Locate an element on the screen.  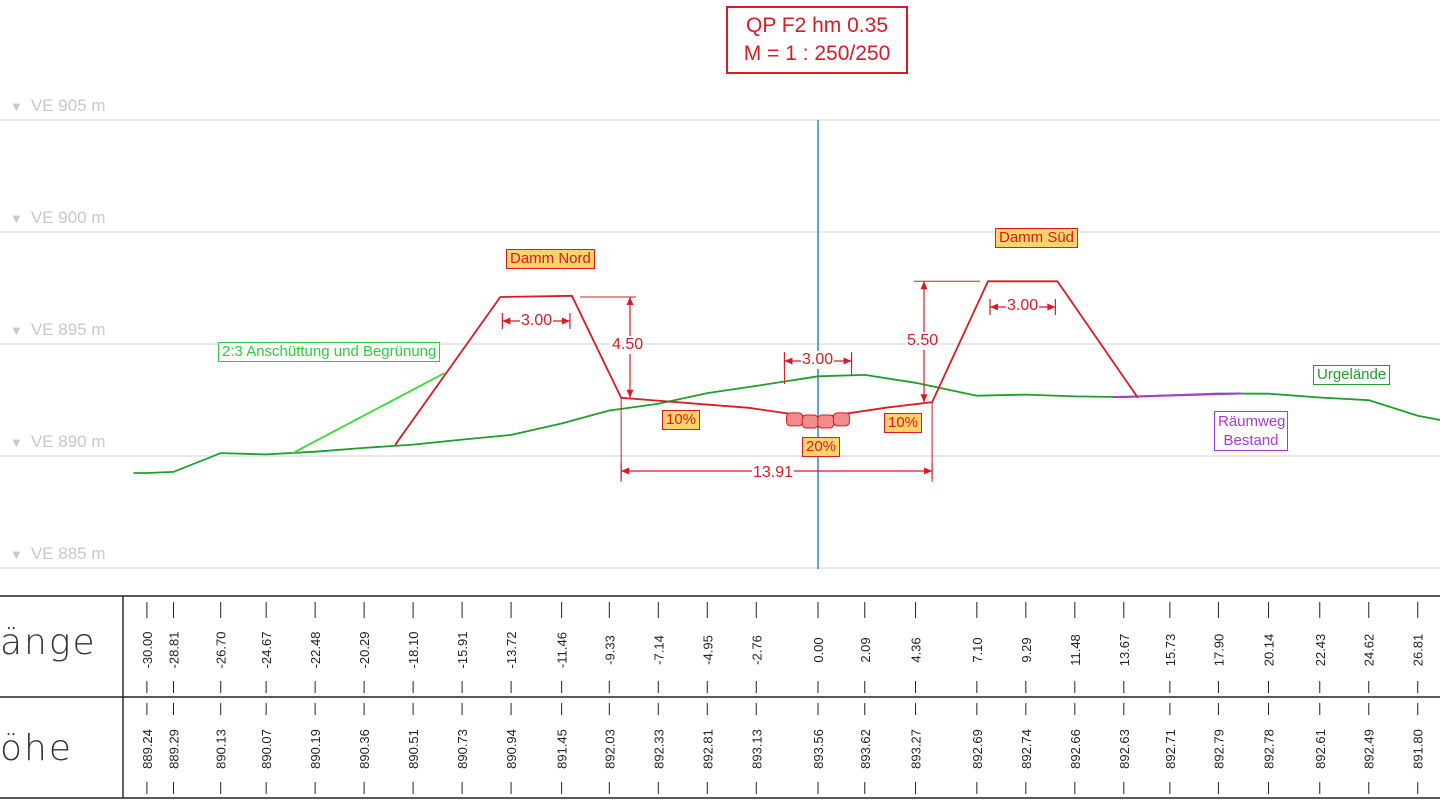
station-laenge-6: -18.10 is located at coordinates (413, 650).